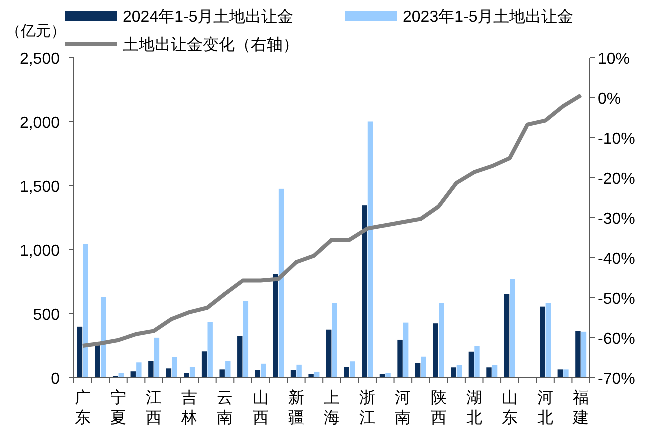 The width and height of the screenshot is (646, 428). What do you see at coordinates (617, 379) in the screenshot?
I see `y2-tick-label: -70%` at bounding box center [617, 379].